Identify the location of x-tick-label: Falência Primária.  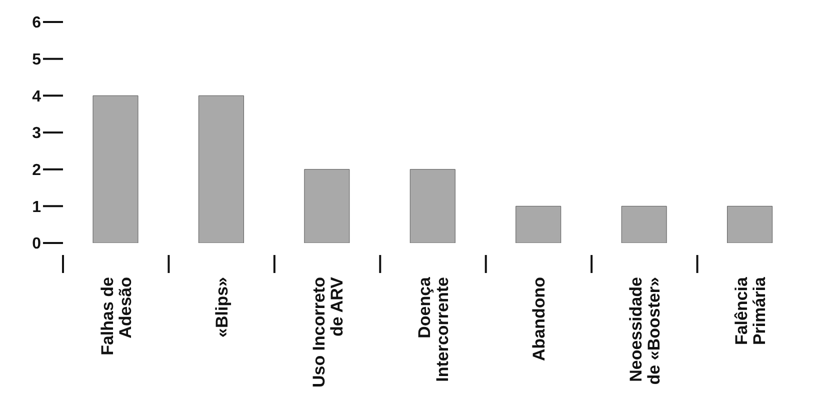
(751, 311).